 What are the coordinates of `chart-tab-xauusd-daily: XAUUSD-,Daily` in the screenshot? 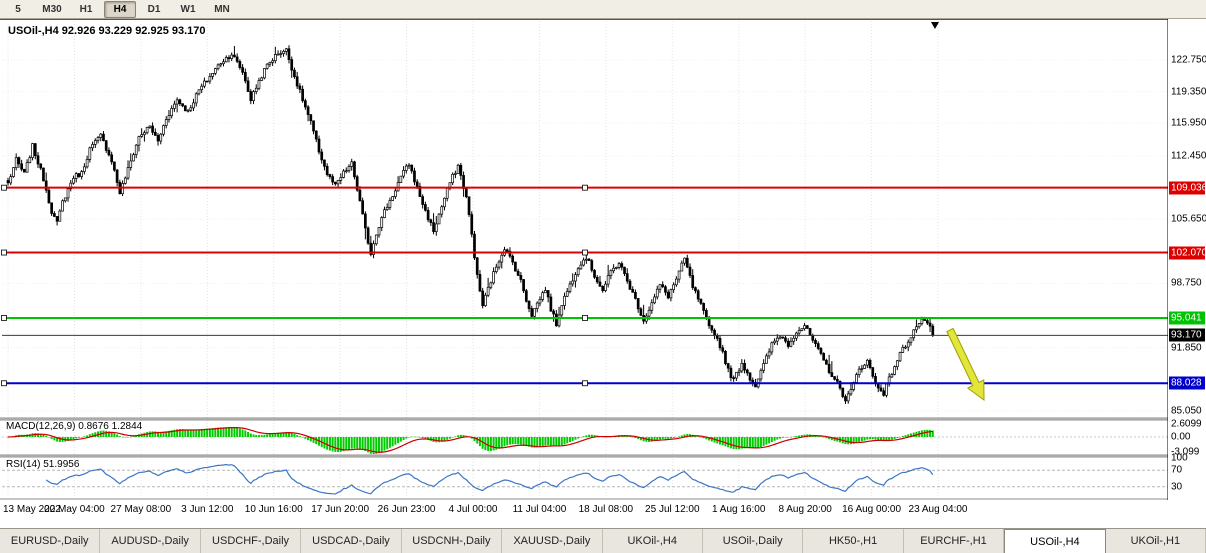 It's located at (552, 541).